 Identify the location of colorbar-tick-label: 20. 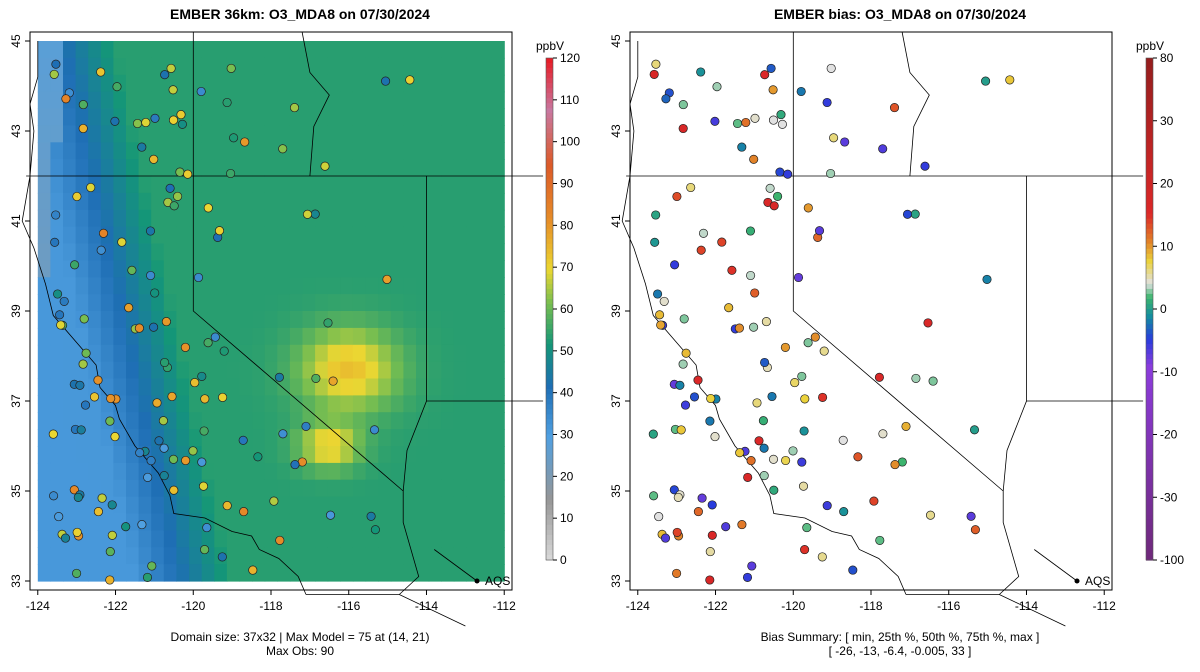
(567, 476).